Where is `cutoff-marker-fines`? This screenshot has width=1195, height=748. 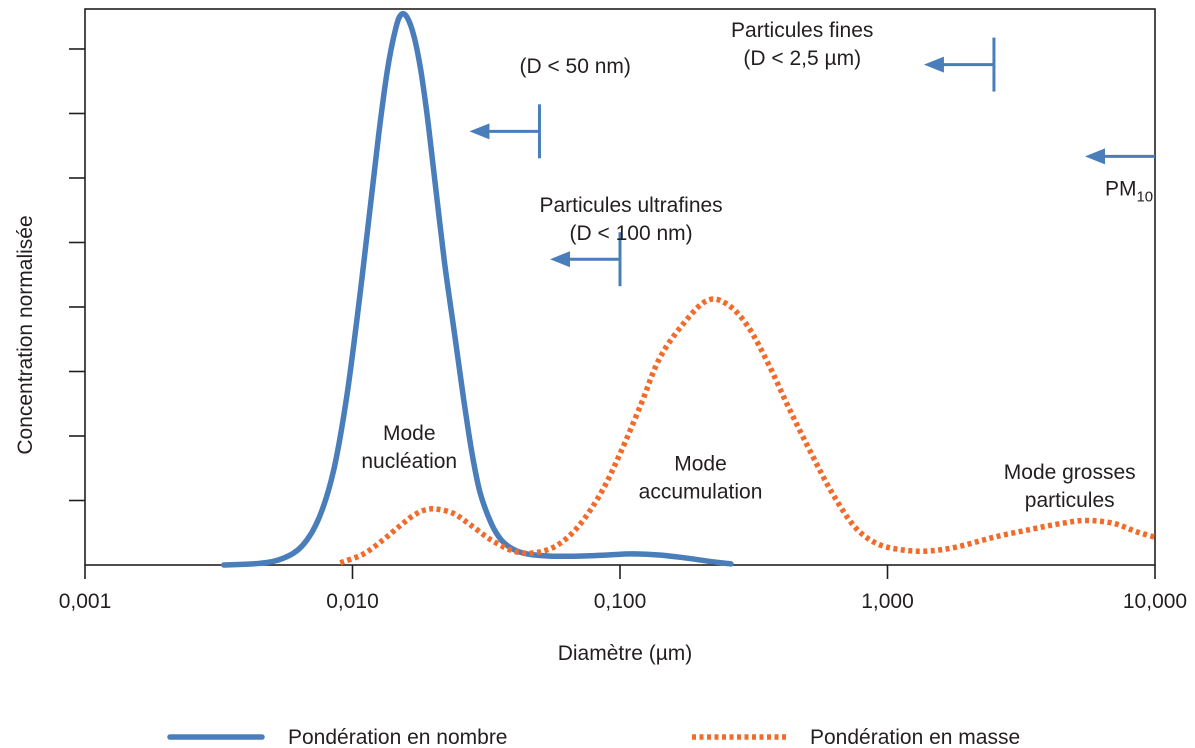
cutoff-marker-fines is located at coordinates (959, 64).